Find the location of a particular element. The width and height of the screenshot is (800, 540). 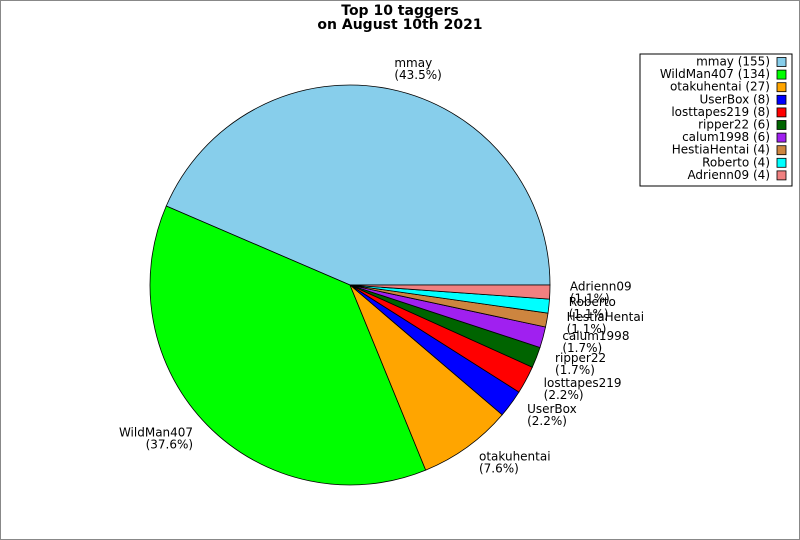

slice-label: mmay is located at coordinates (413, 63).